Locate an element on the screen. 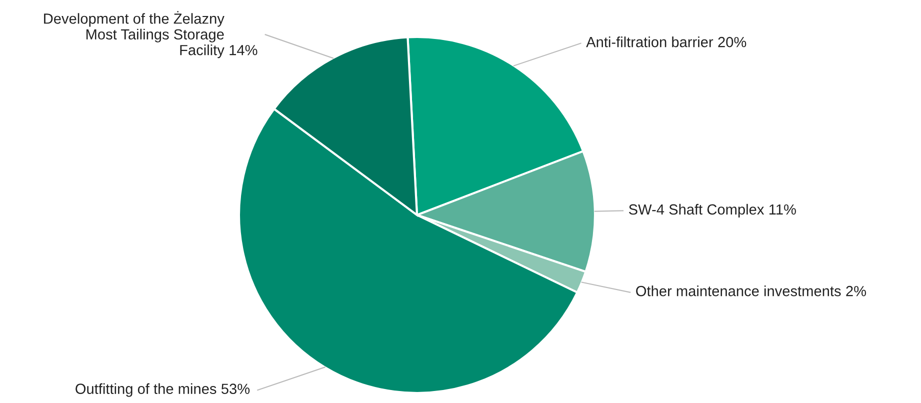 This screenshot has height=403, width=921. slice-label: Anti-filtration barrier is located at coordinates (650, 42).